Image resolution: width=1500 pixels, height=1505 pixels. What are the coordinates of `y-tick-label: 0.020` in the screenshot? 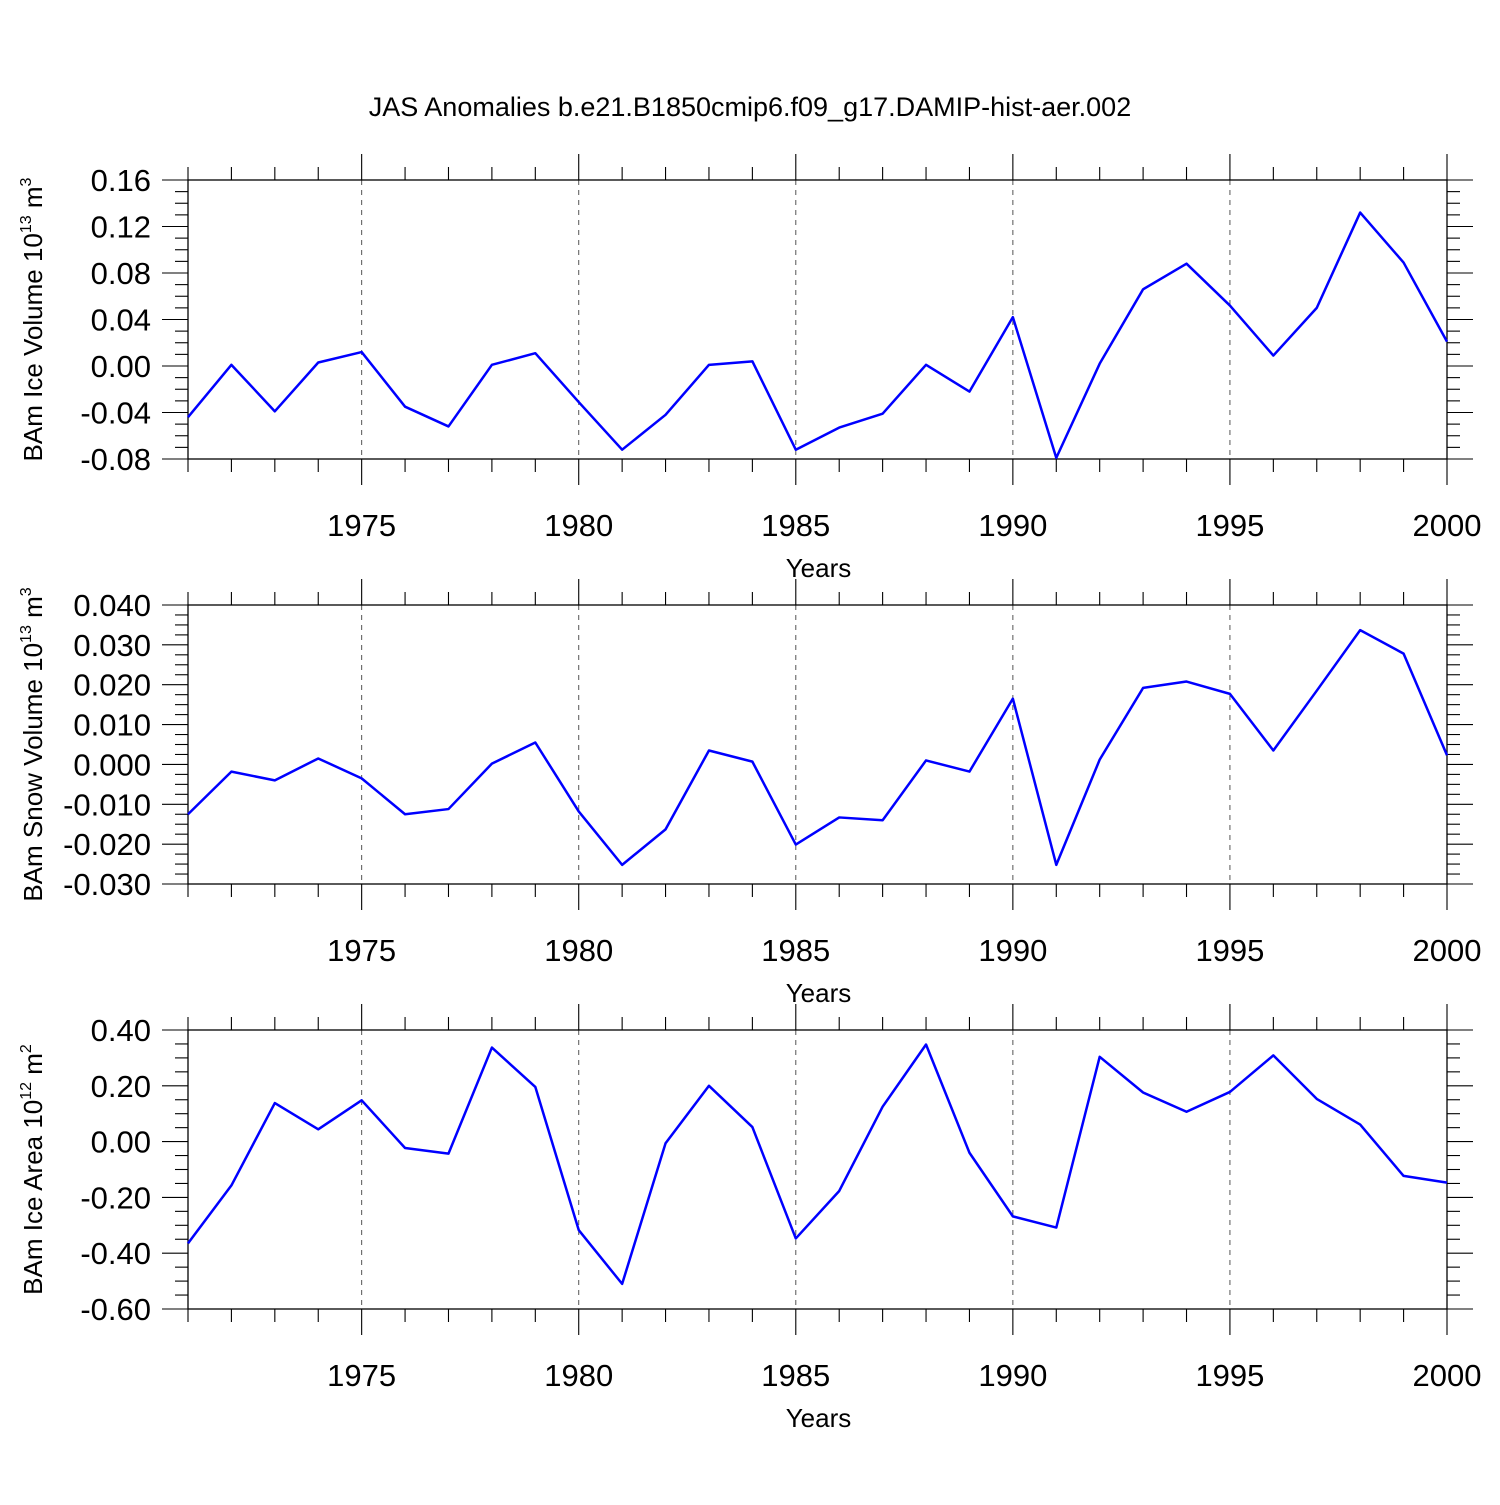 It's located at (112, 685).